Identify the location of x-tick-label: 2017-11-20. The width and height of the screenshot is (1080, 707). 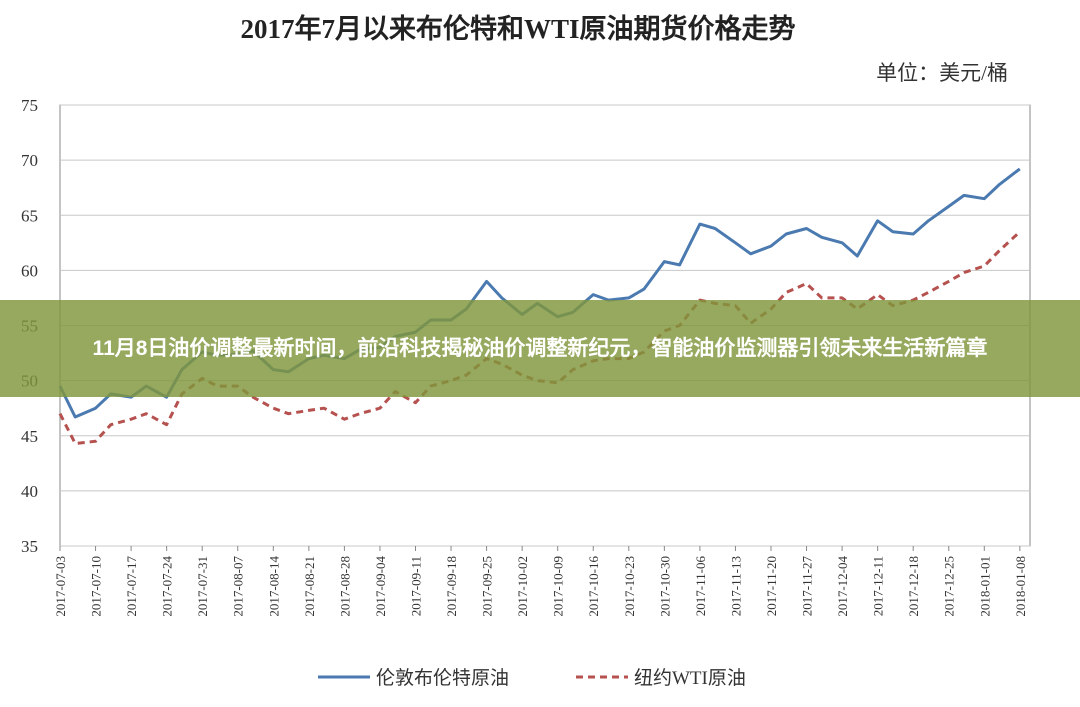
(771, 586).